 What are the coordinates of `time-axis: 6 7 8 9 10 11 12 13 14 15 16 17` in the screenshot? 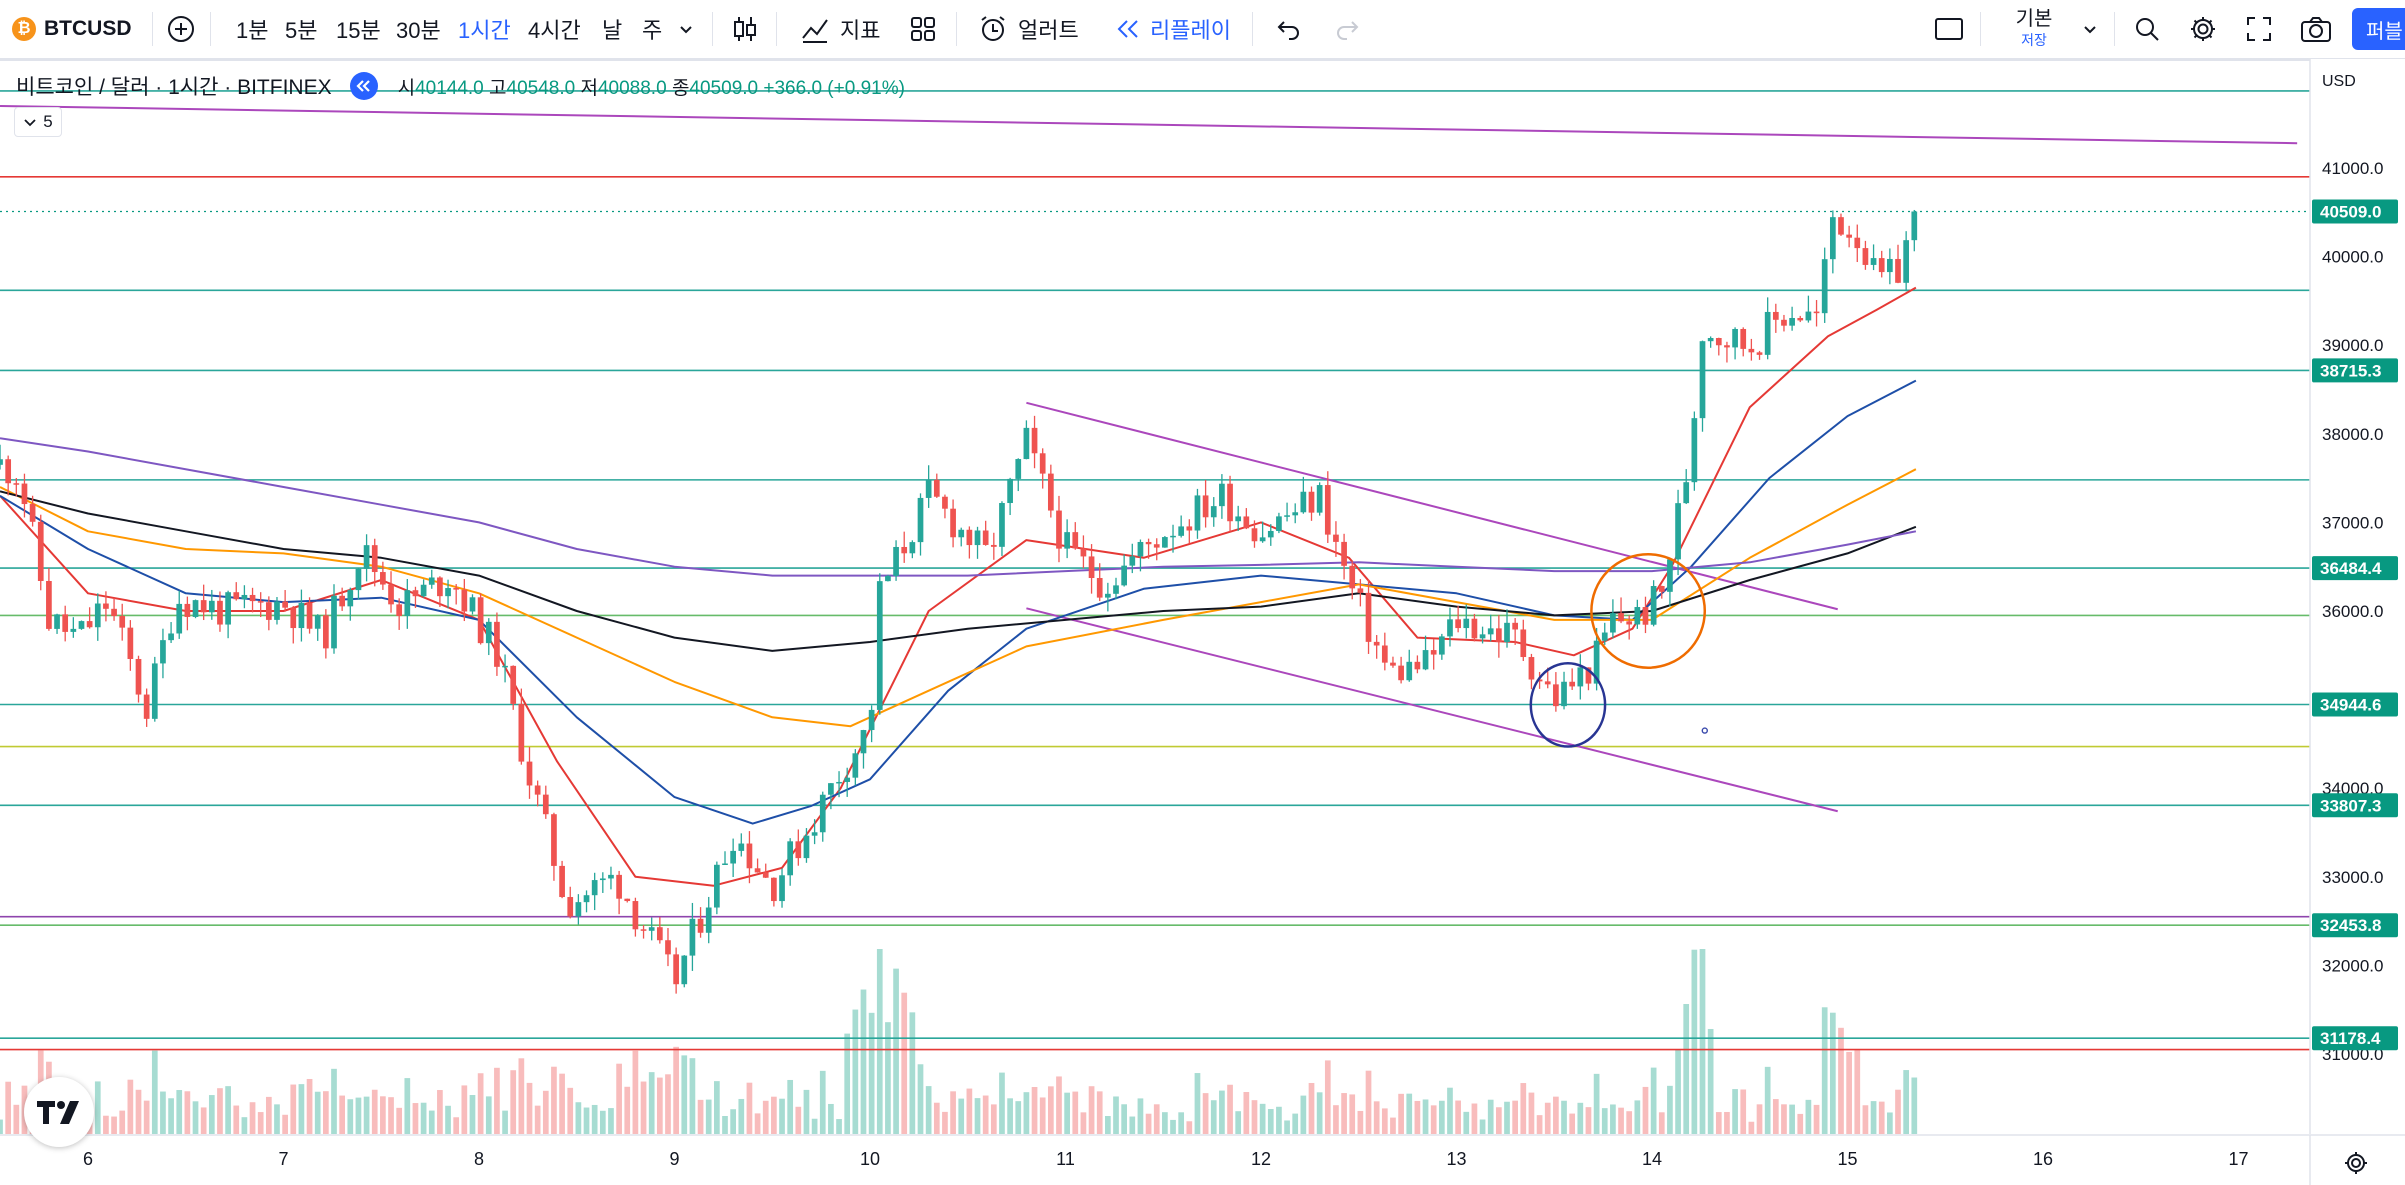 It's located at (1202, 1159).